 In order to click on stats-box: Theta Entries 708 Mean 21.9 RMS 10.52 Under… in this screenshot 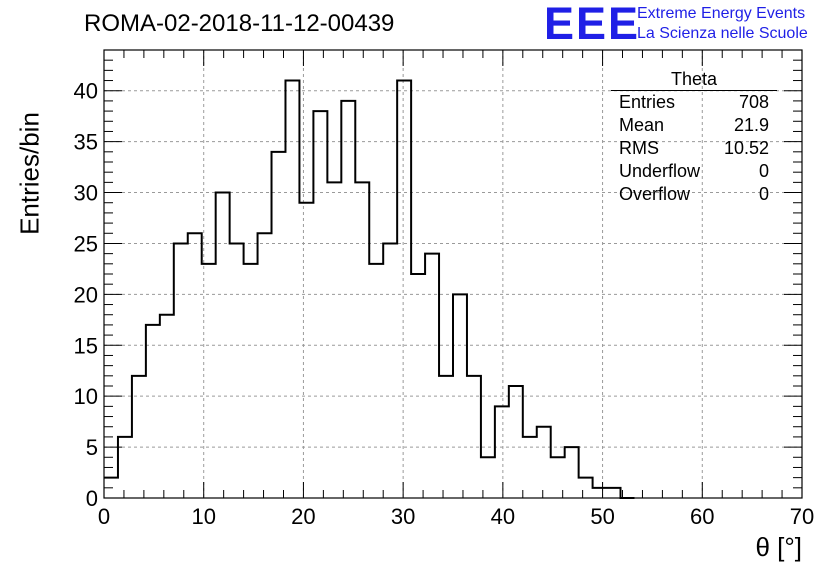, I will do `click(694, 137)`.